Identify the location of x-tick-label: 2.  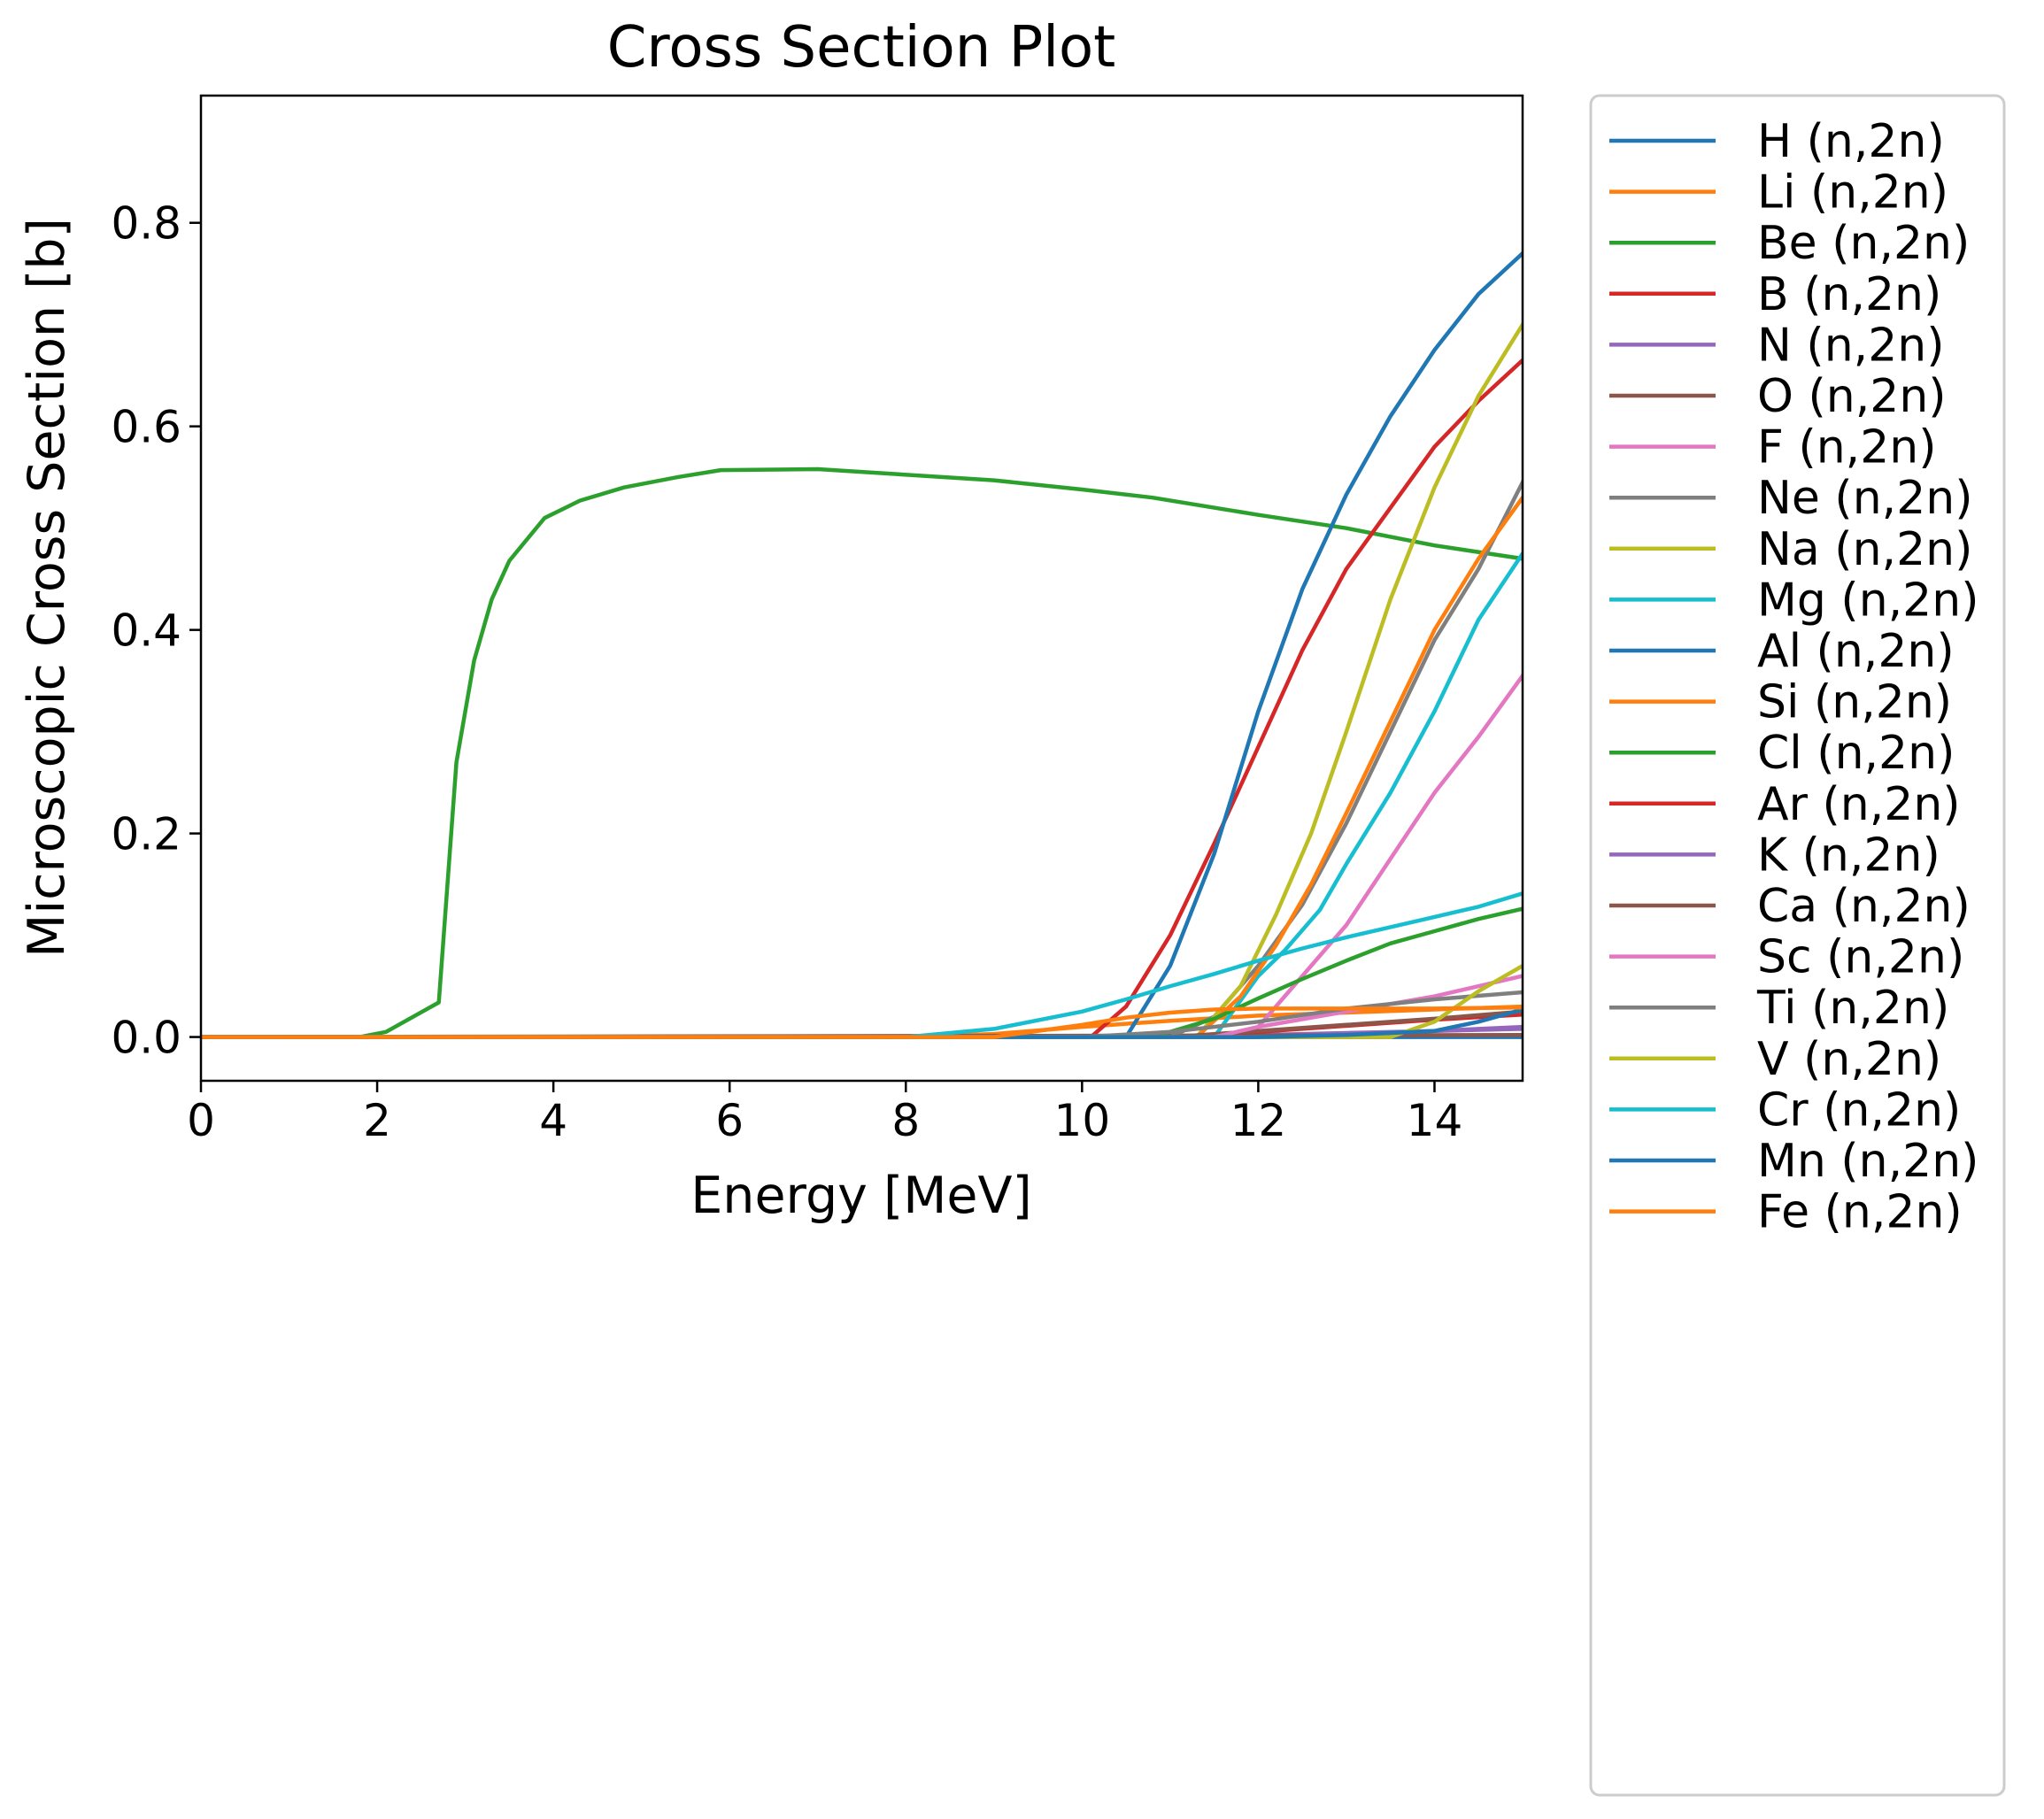
(377, 1120).